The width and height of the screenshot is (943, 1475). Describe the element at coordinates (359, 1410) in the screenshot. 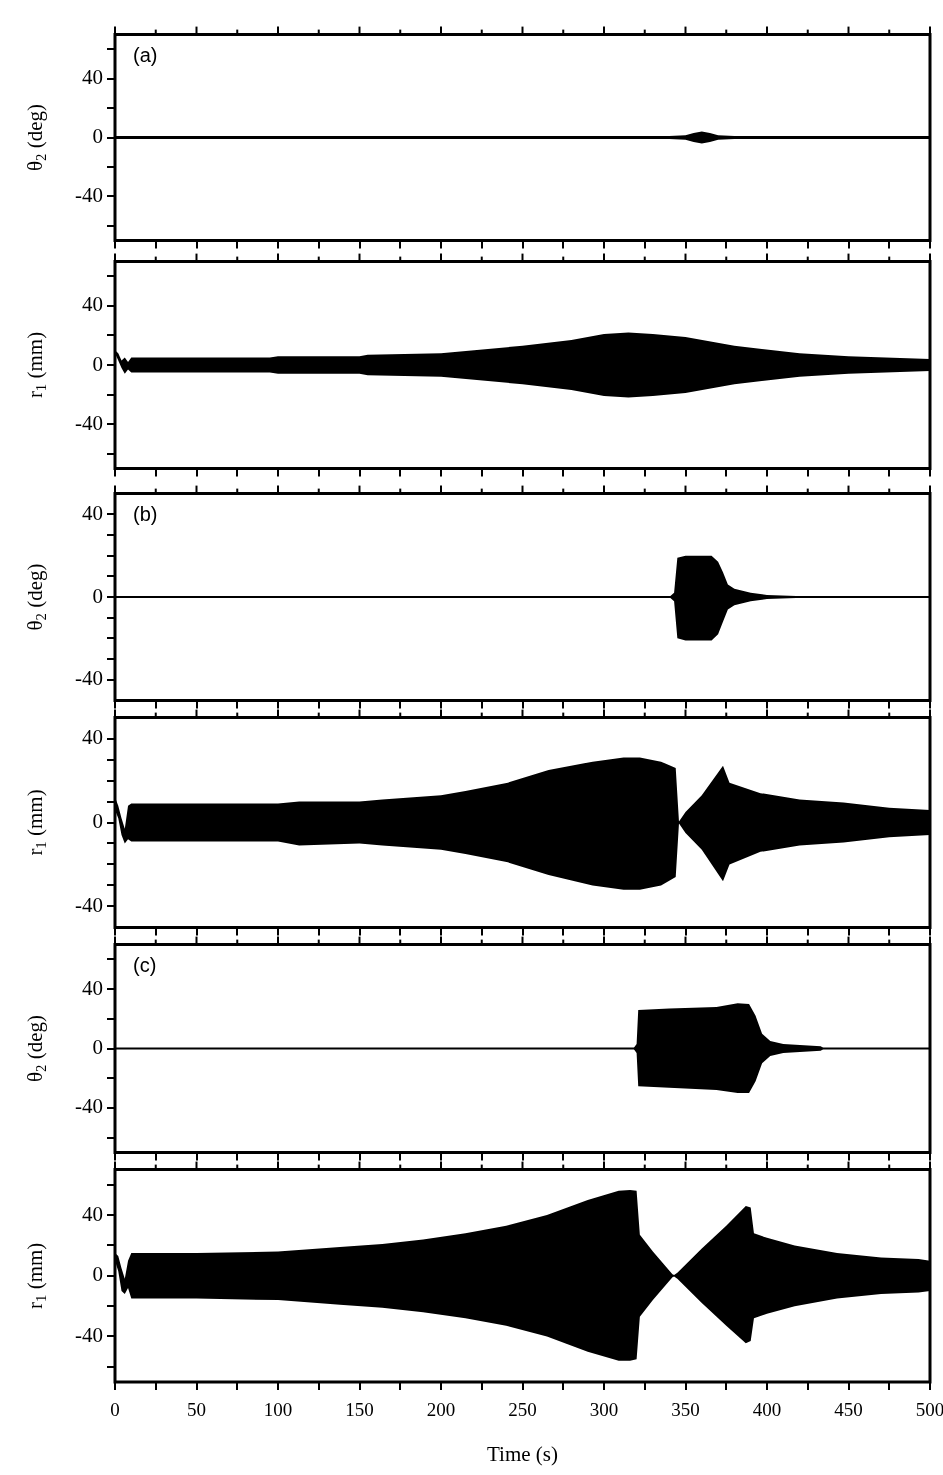

I see `x-tick-label: 150` at that location.